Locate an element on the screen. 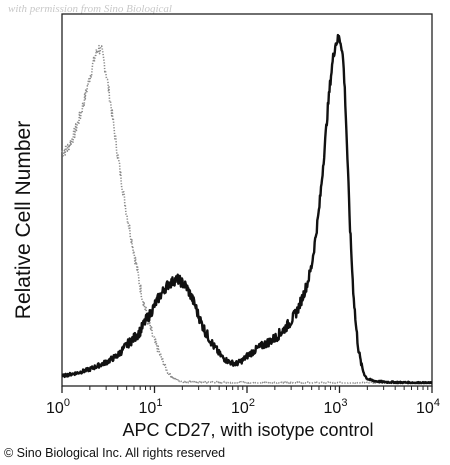  x-tick-label: 10⁰ is located at coordinates (58, 407).